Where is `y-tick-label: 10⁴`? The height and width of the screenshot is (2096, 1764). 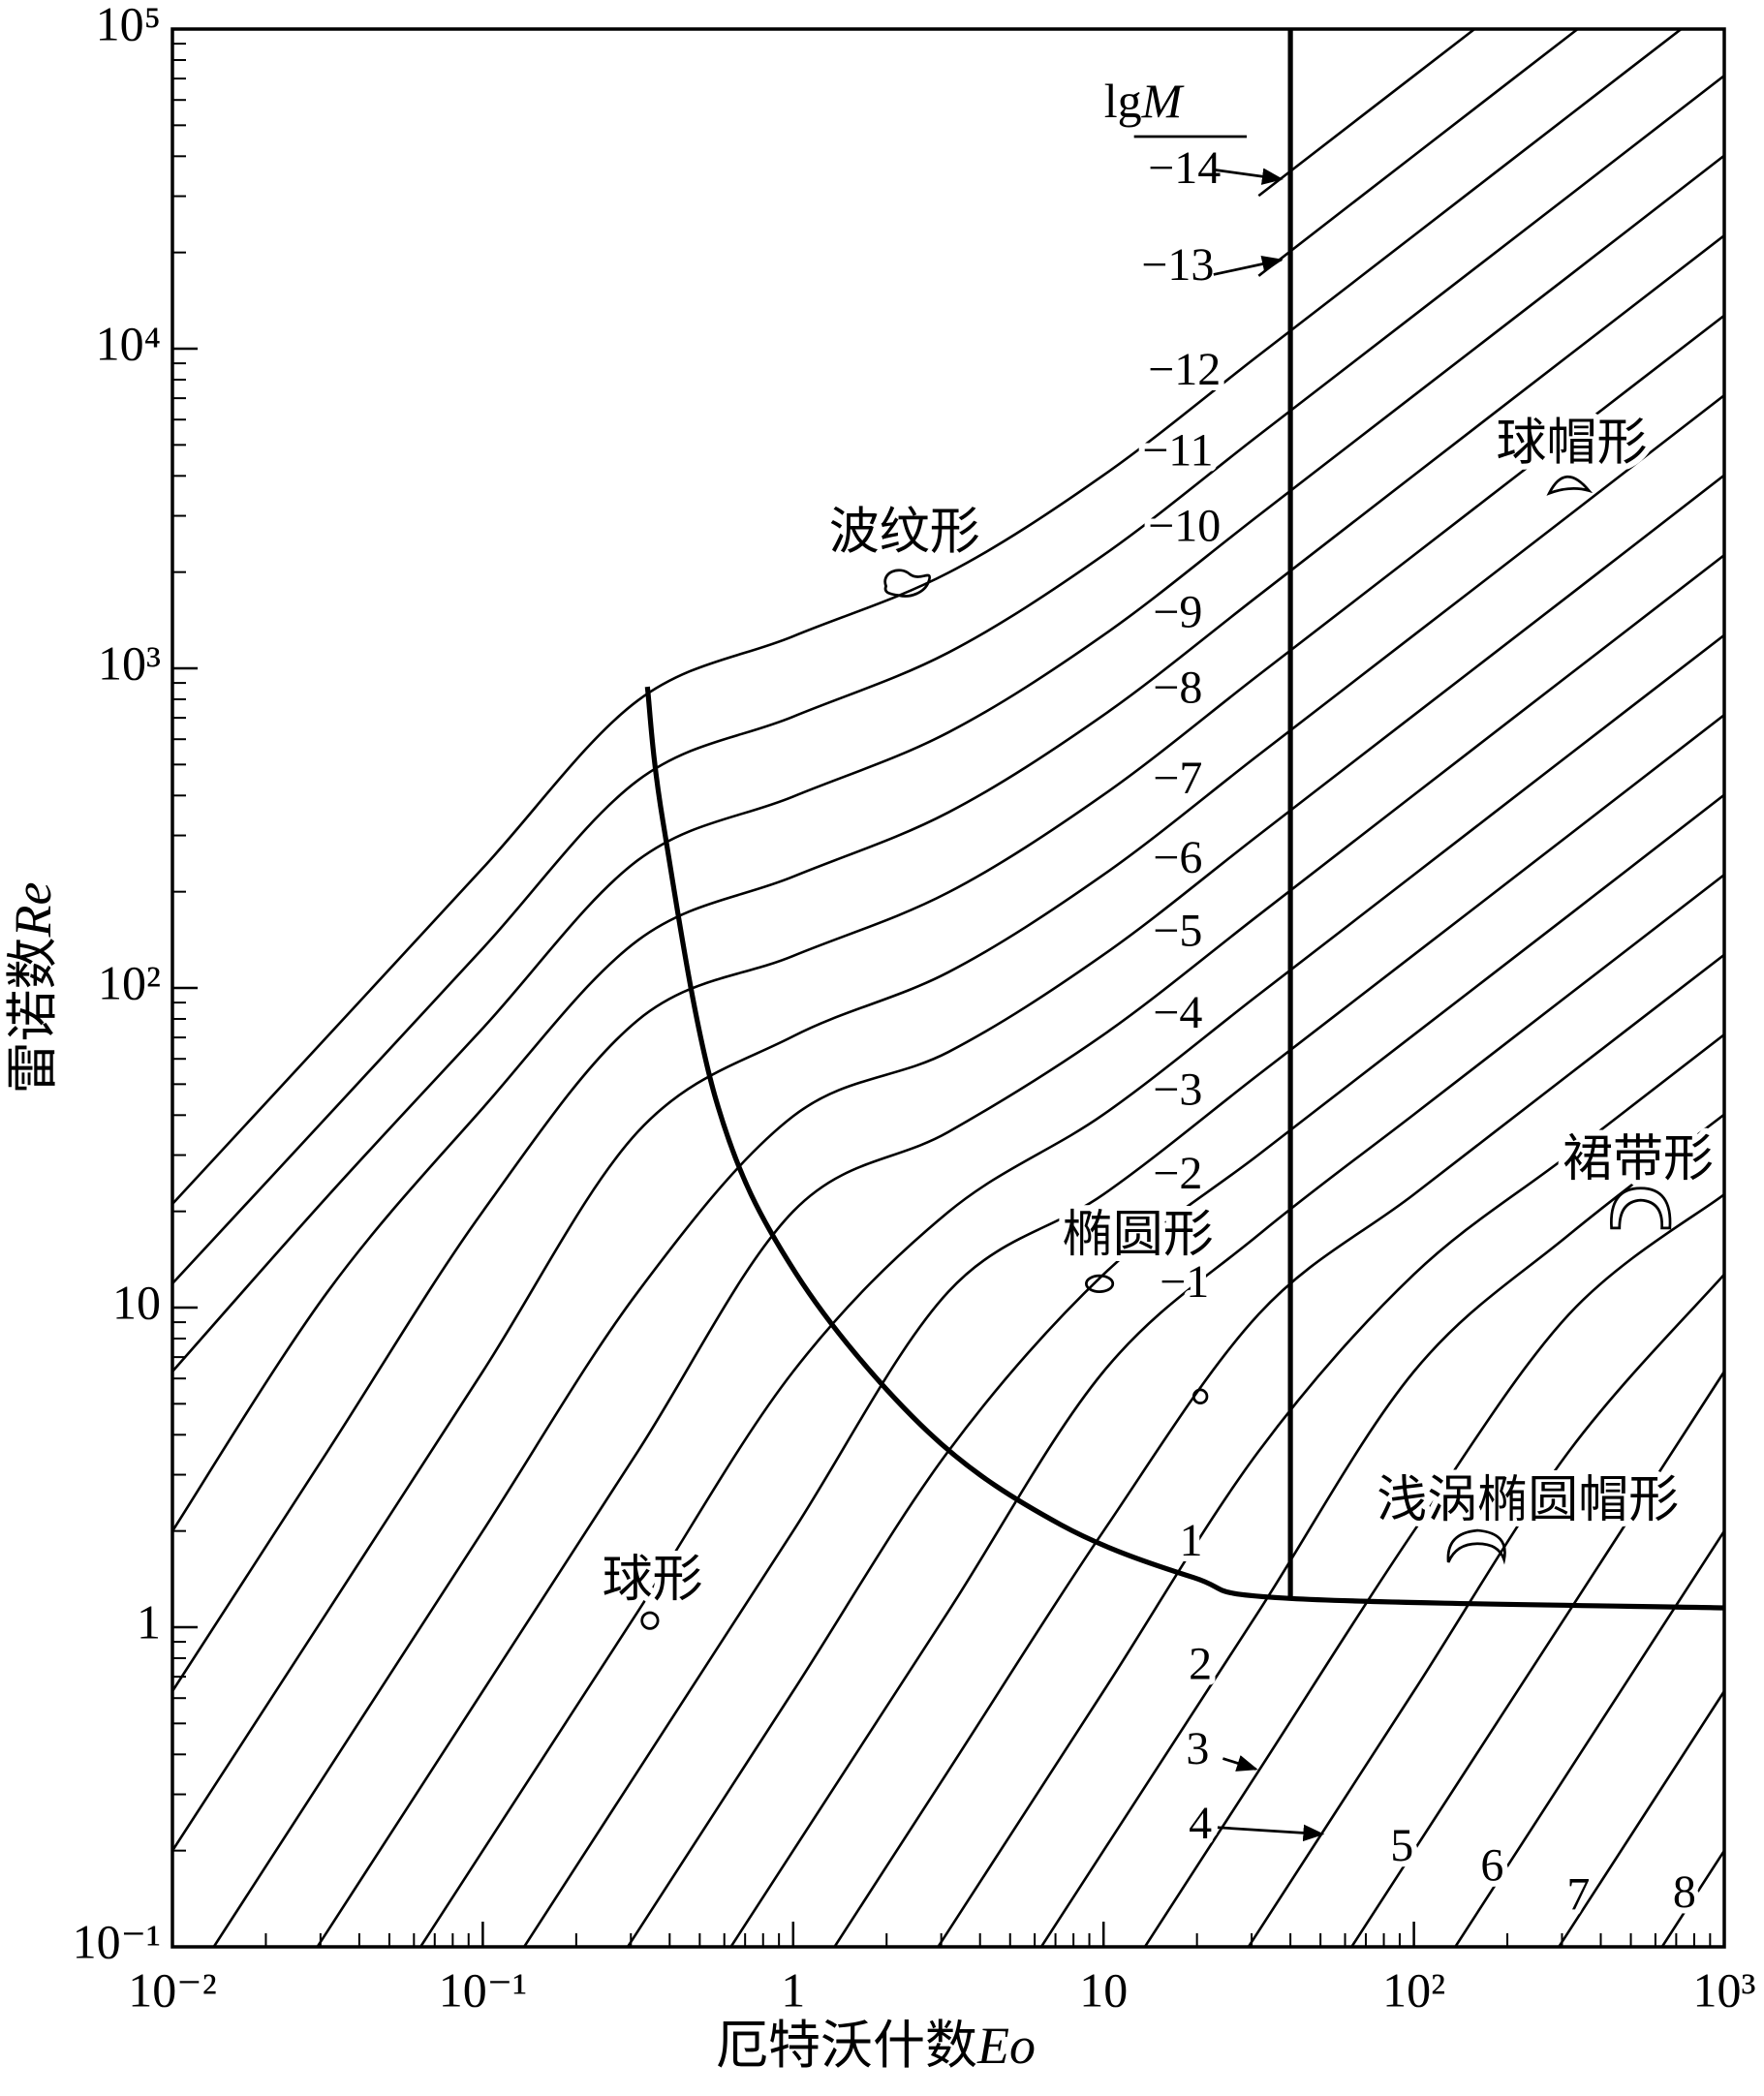
y-tick-label: 10⁴ is located at coordinates (128, 343).